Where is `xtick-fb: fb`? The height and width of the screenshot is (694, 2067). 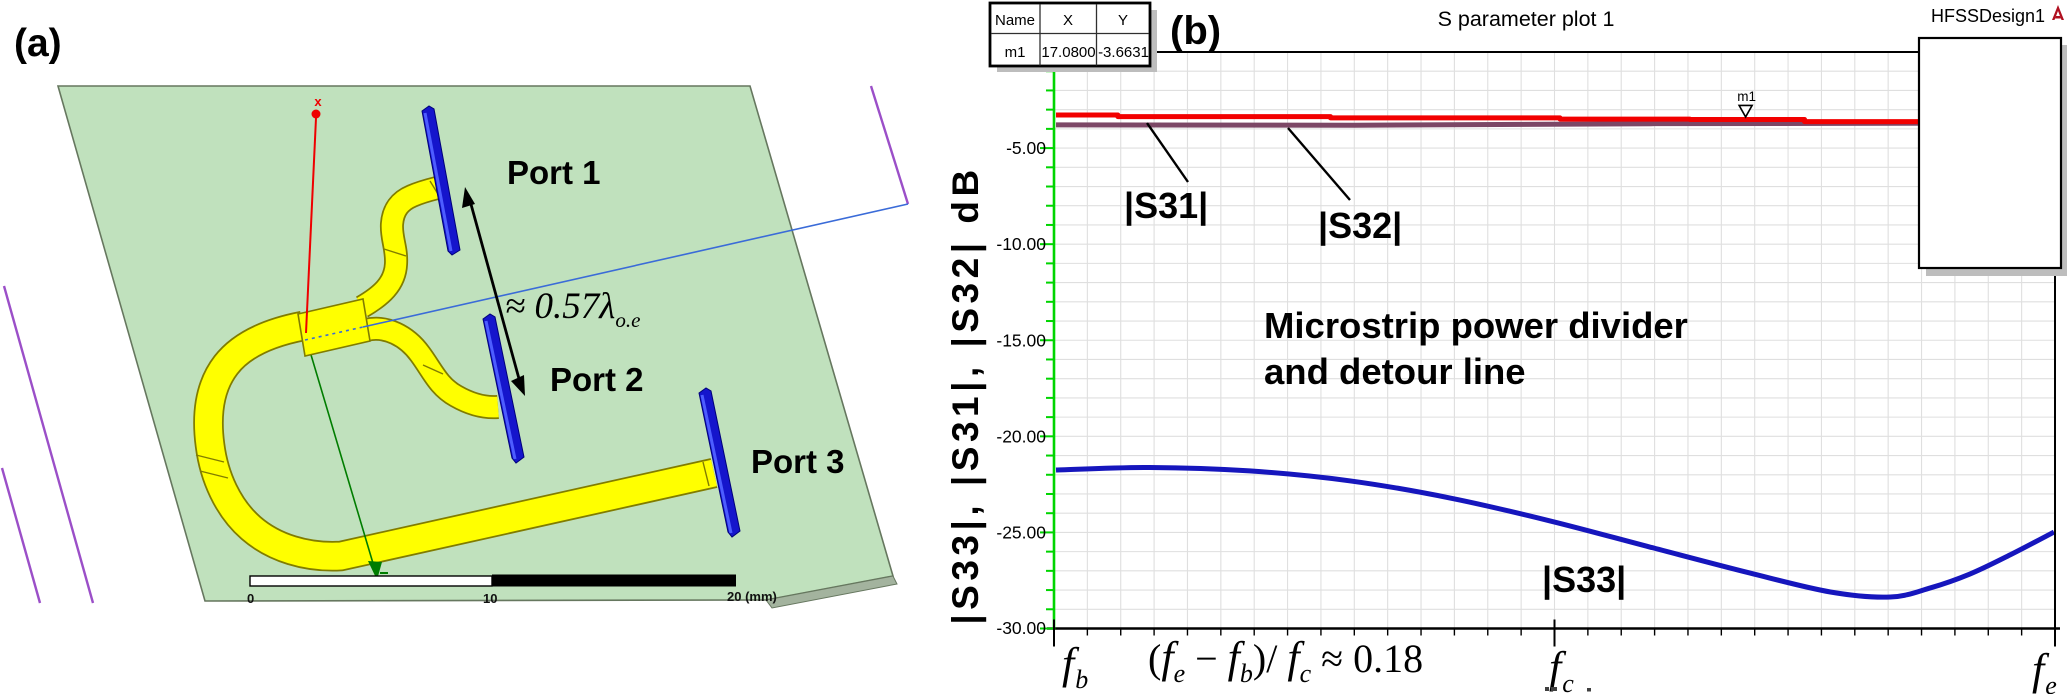 xtick-fb: fb is located at coordinates (1075, 666).